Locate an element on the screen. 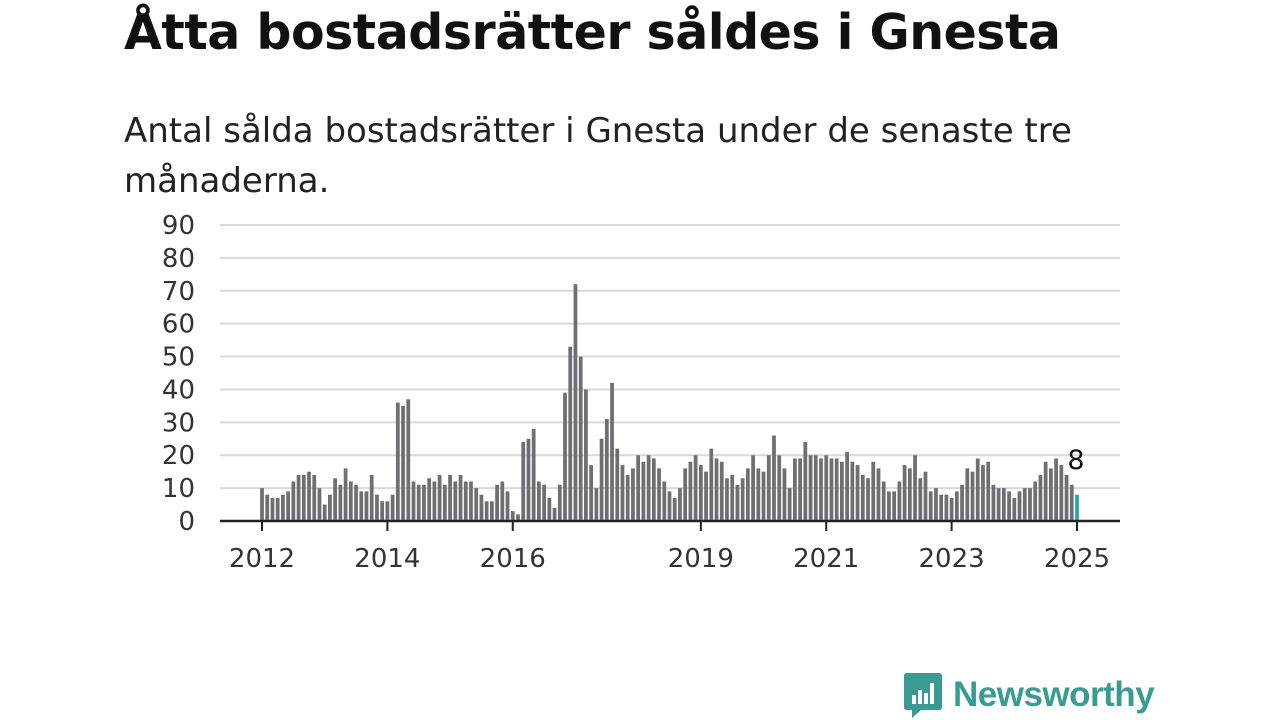 Image resolution: width=1280 pixels, height=720 pixels. bar-highlighted is located at coordinates (1077, 507).